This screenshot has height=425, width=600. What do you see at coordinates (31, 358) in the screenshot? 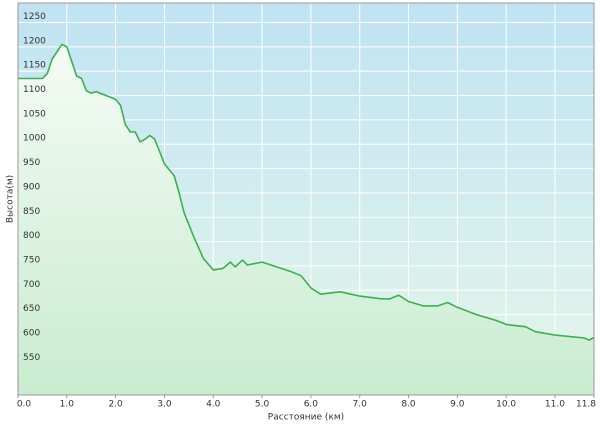
I see `y-tick-label: 550` at bounding box center [31, 358].